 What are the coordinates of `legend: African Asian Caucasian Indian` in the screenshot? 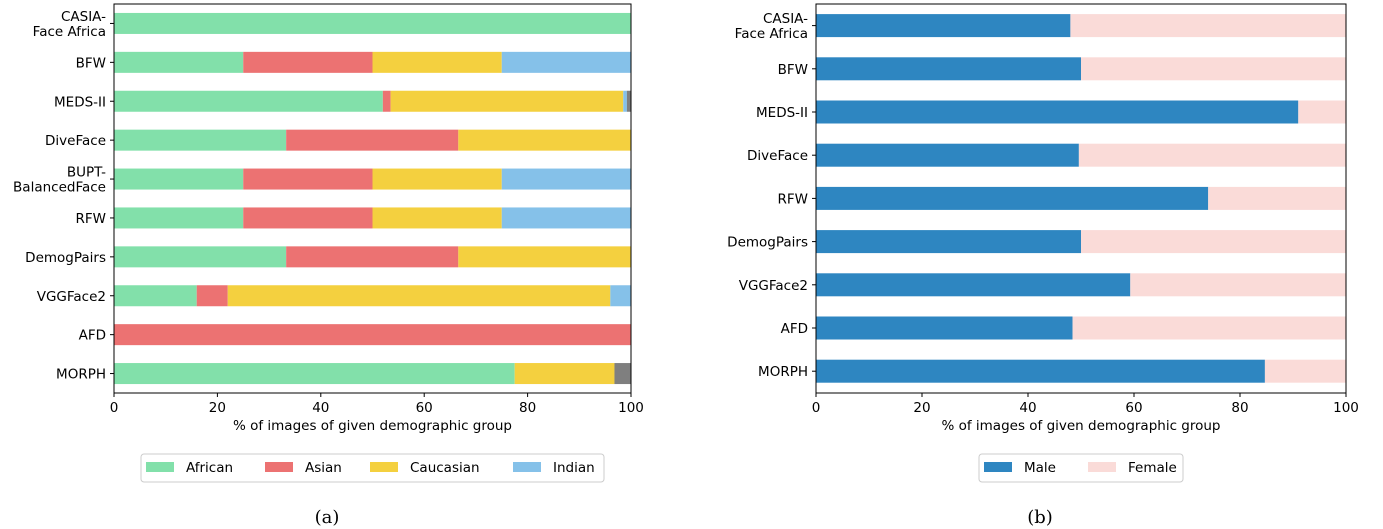 It's located at (372, 468).